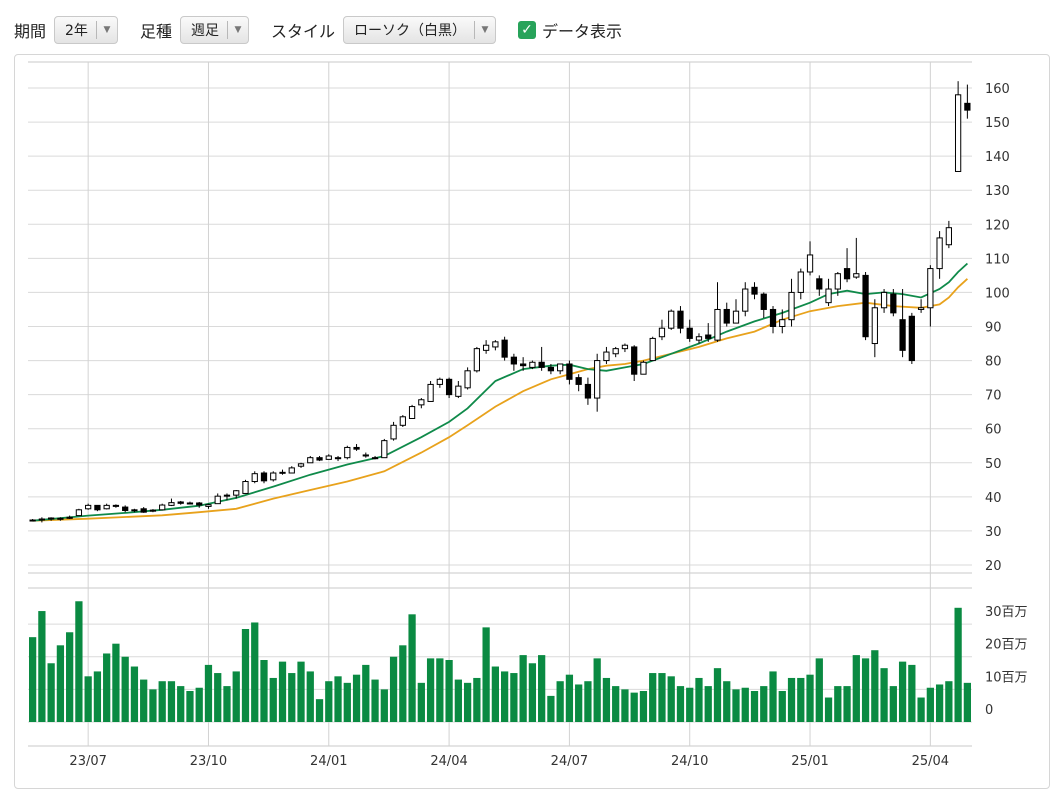  I want to click on date-tick-label: 23/10, so click(208, 761).